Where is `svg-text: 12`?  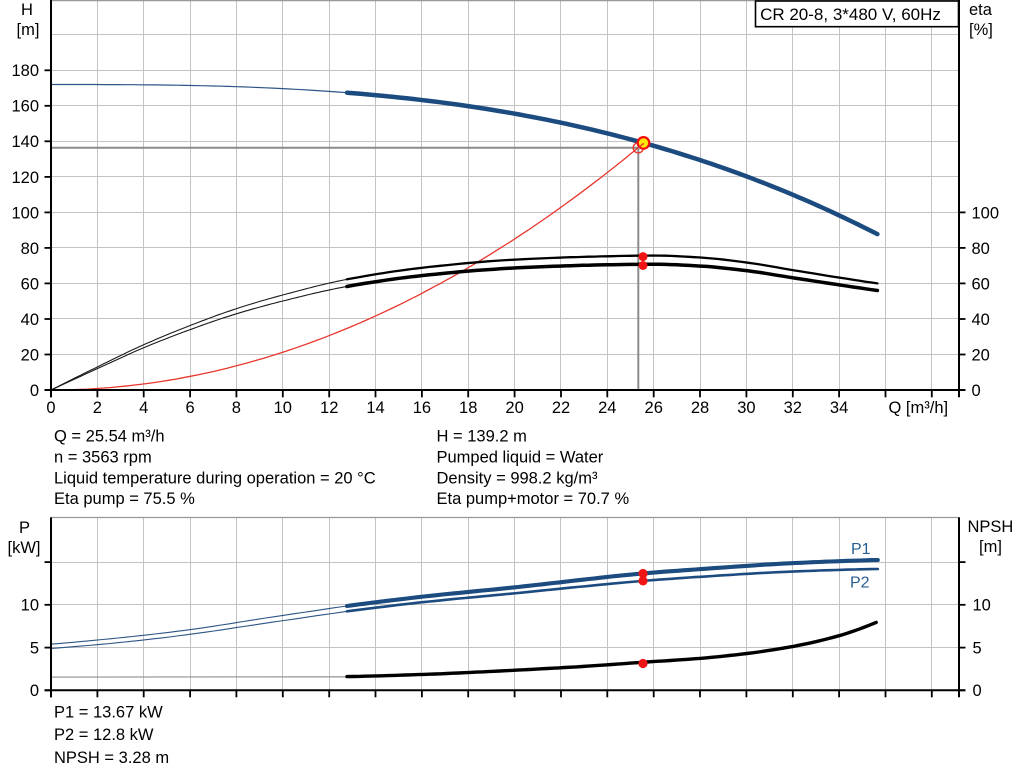
svg-text: 12 is located at coordinates (329, 408).